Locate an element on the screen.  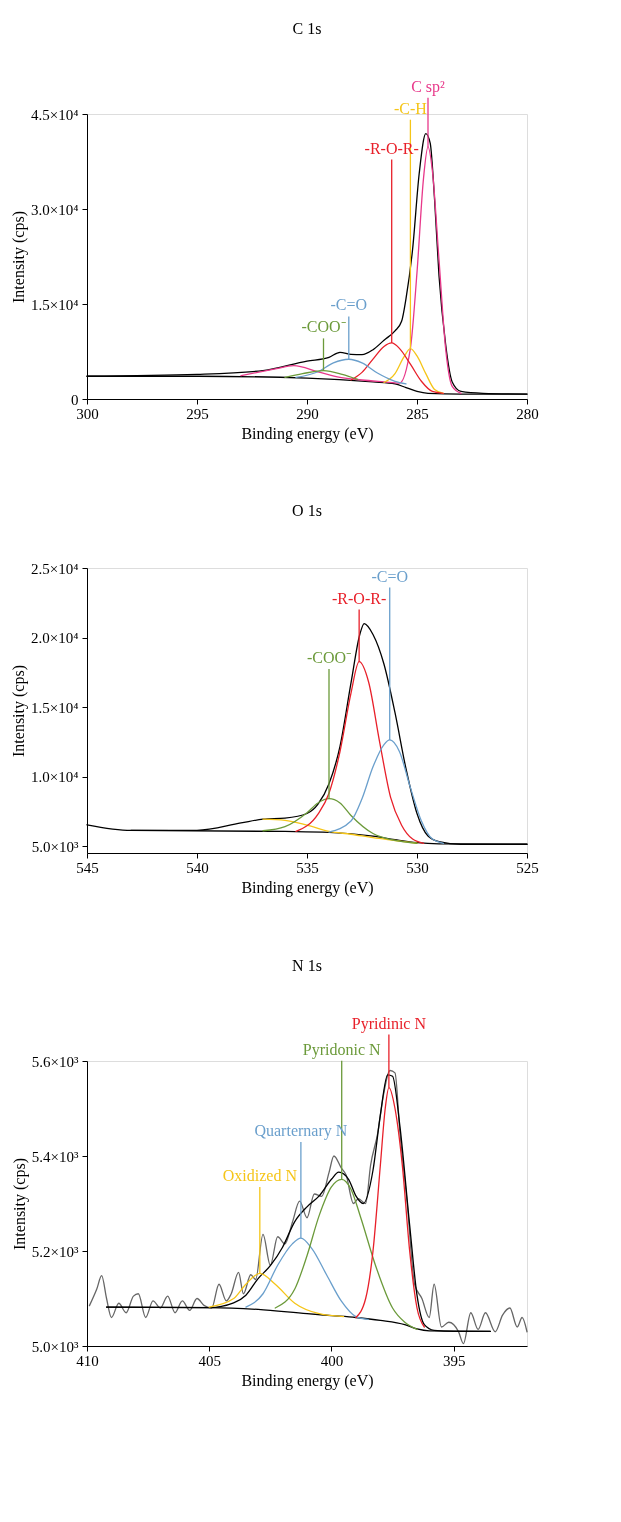
text: -R-O-R- is located at coordinates (359, 598).